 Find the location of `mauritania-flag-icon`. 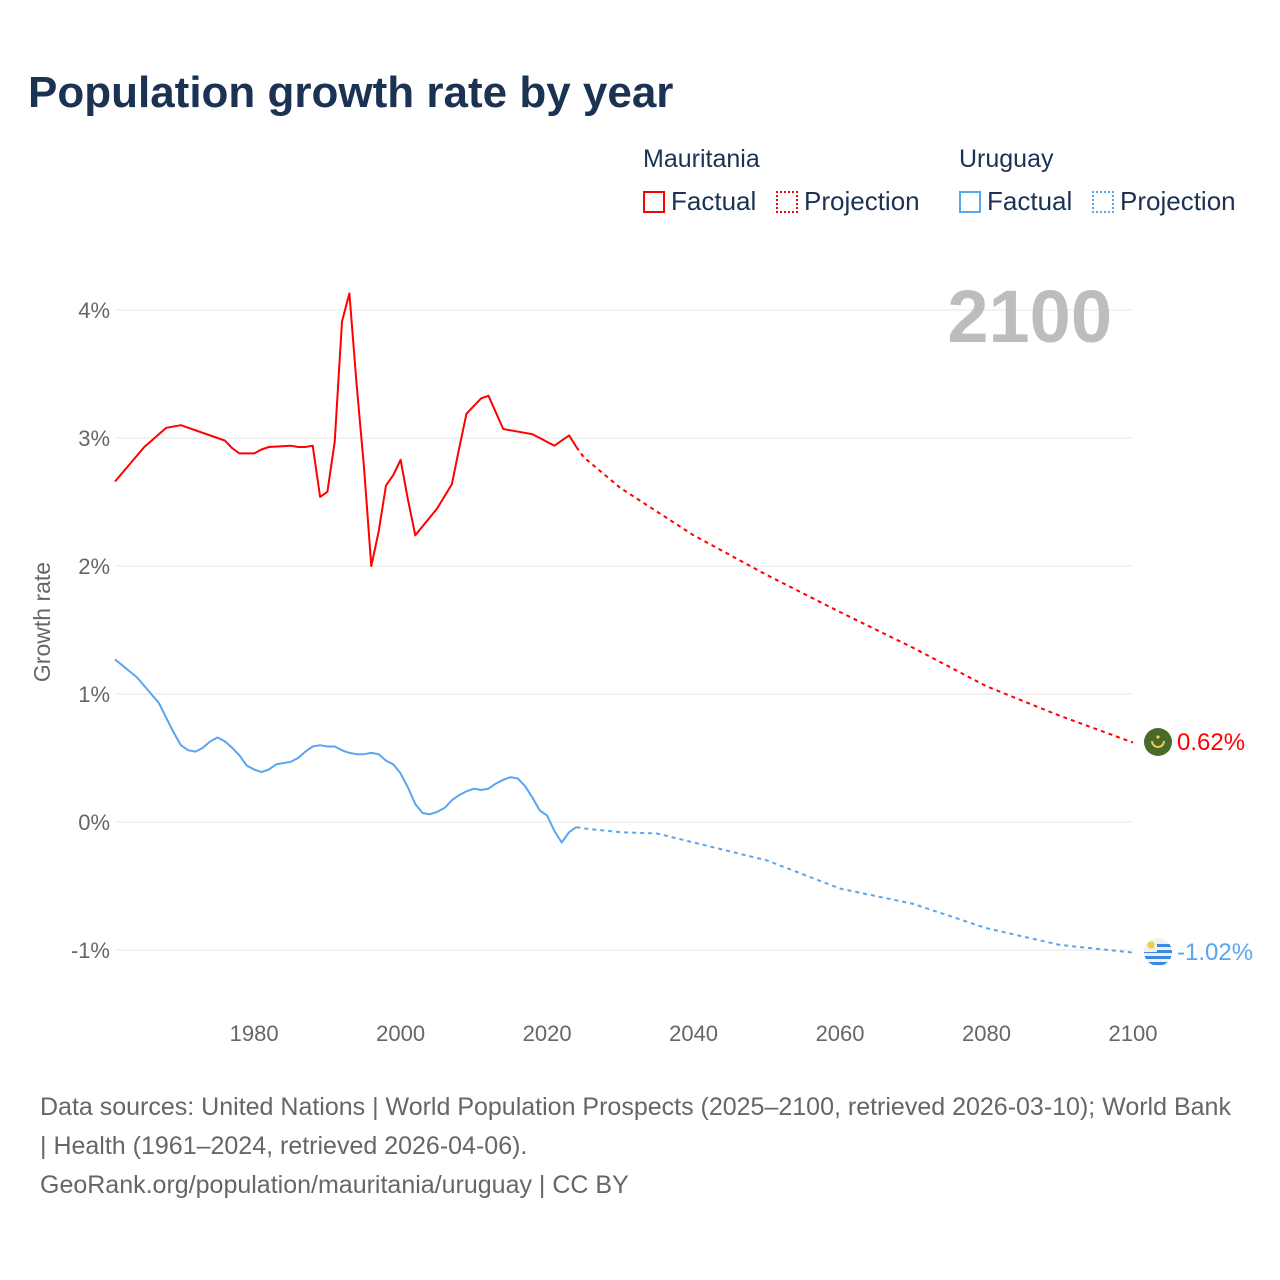

mauritania-flag-icon is located at coordinates (1158, 742).